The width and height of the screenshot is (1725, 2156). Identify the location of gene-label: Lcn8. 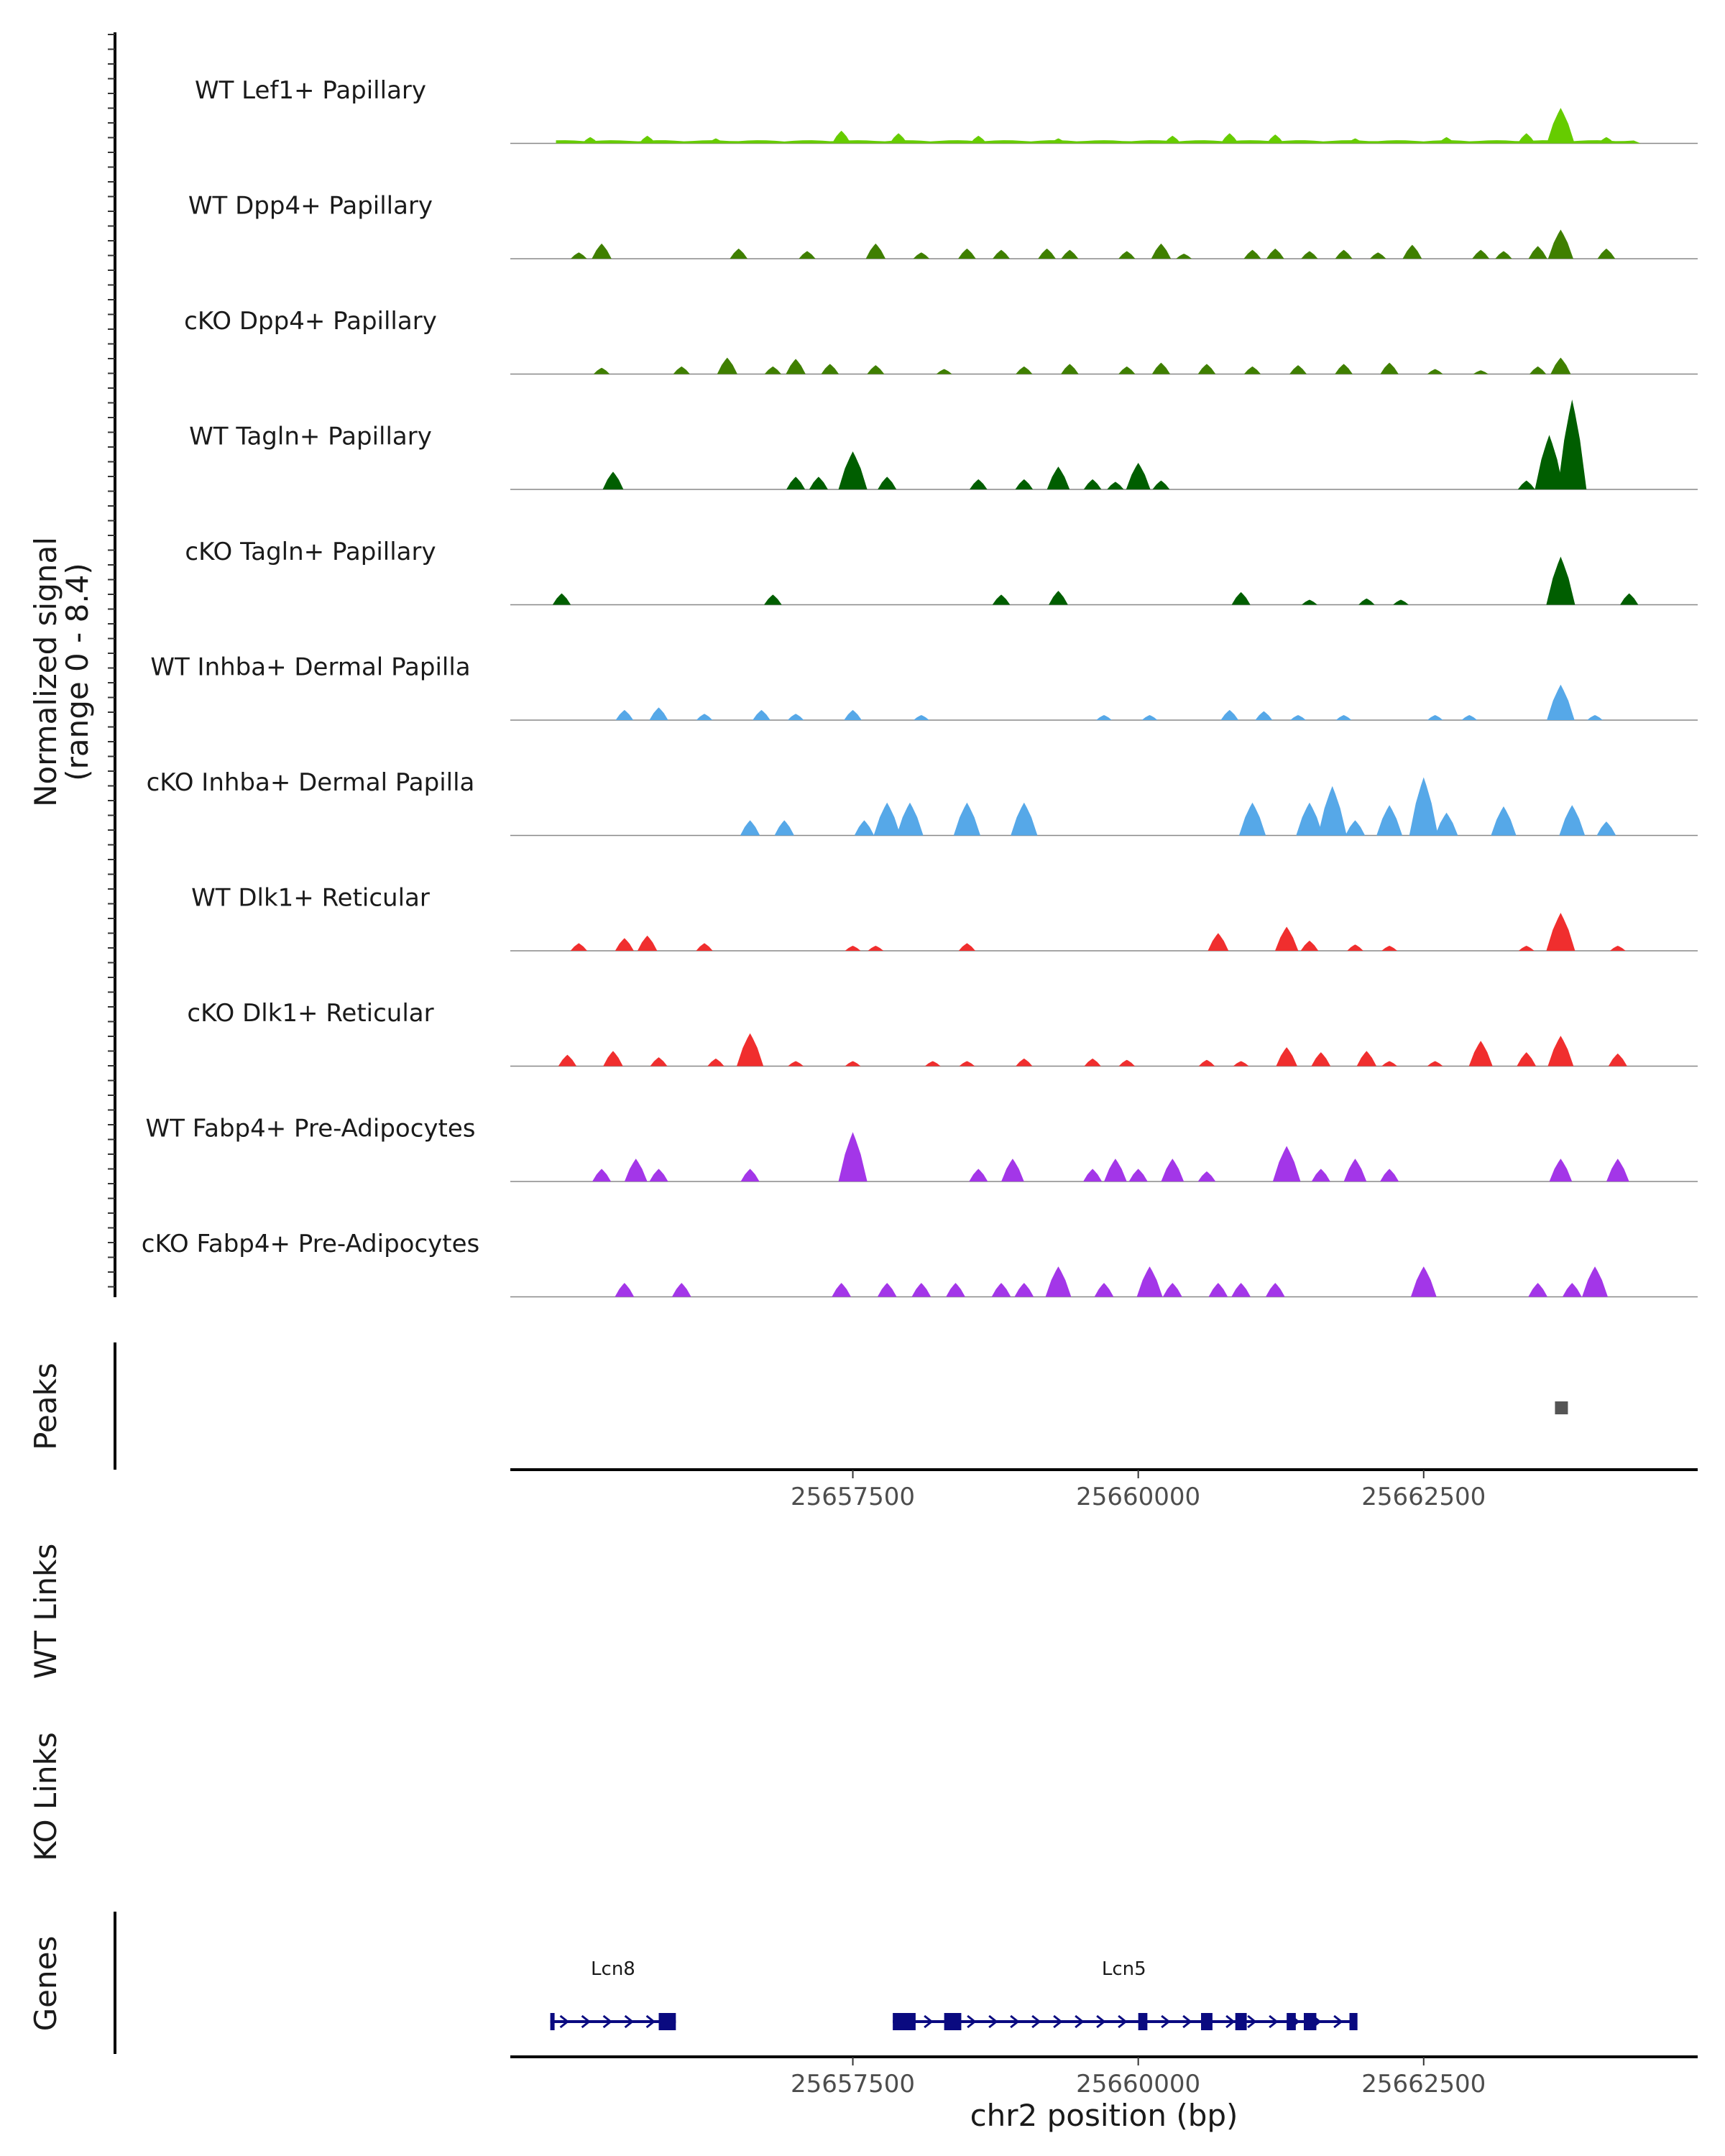
(613, 1969).